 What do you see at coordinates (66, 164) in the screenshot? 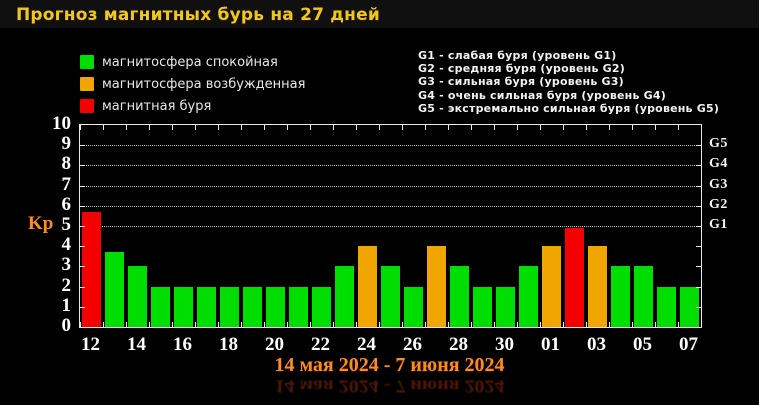
I see `y-axis-label-8: 8` at bounding box center [66, 164].